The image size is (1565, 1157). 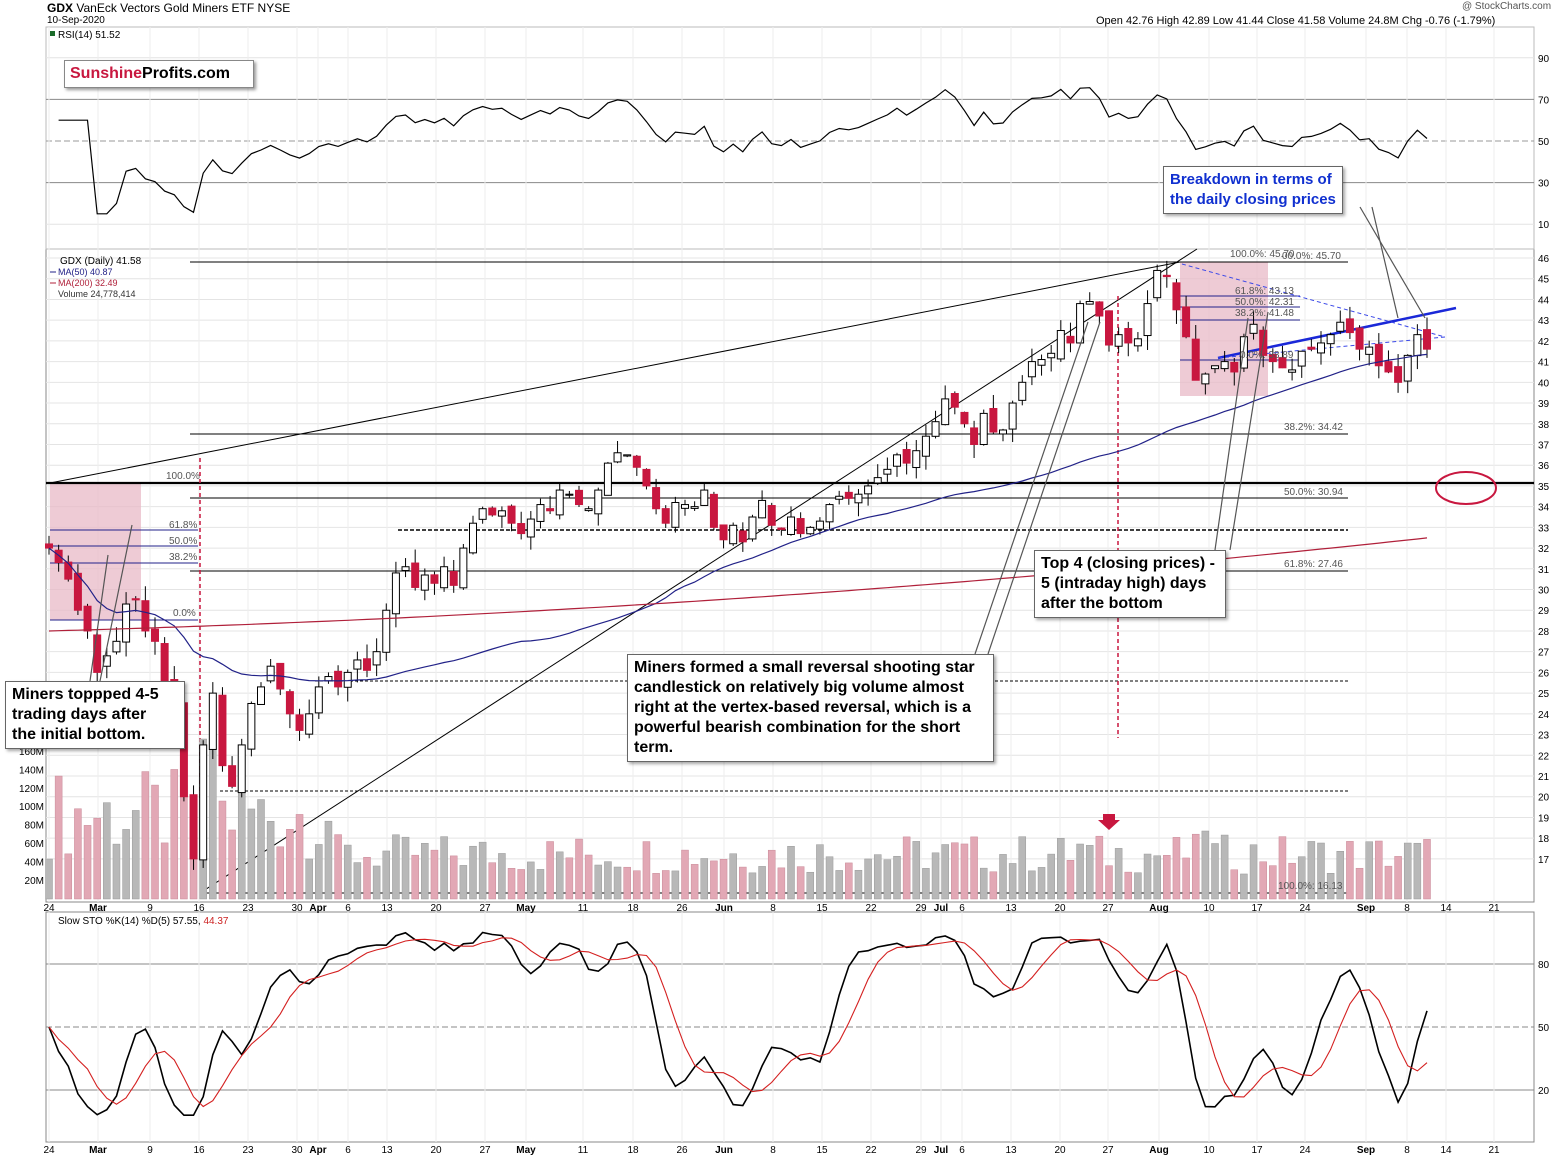 I want to click on sto-k-line, so click(x=738, y=1023).